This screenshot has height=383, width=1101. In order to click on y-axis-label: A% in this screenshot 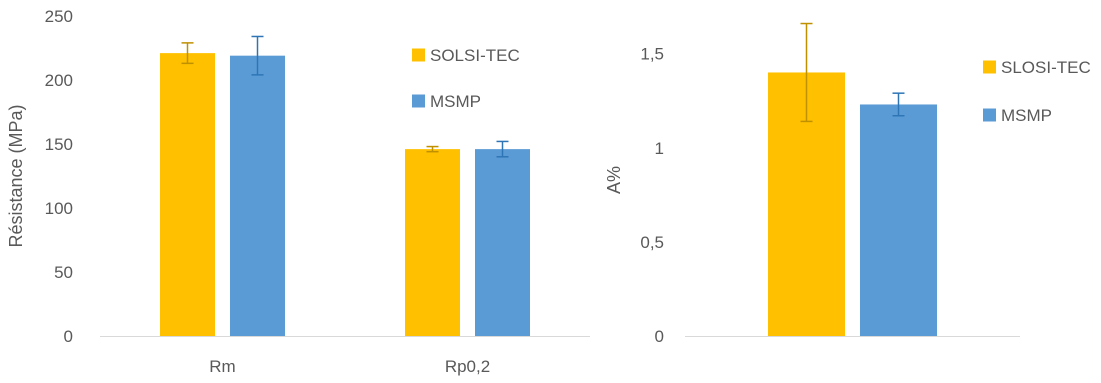, I will do `click(614, 180)`.